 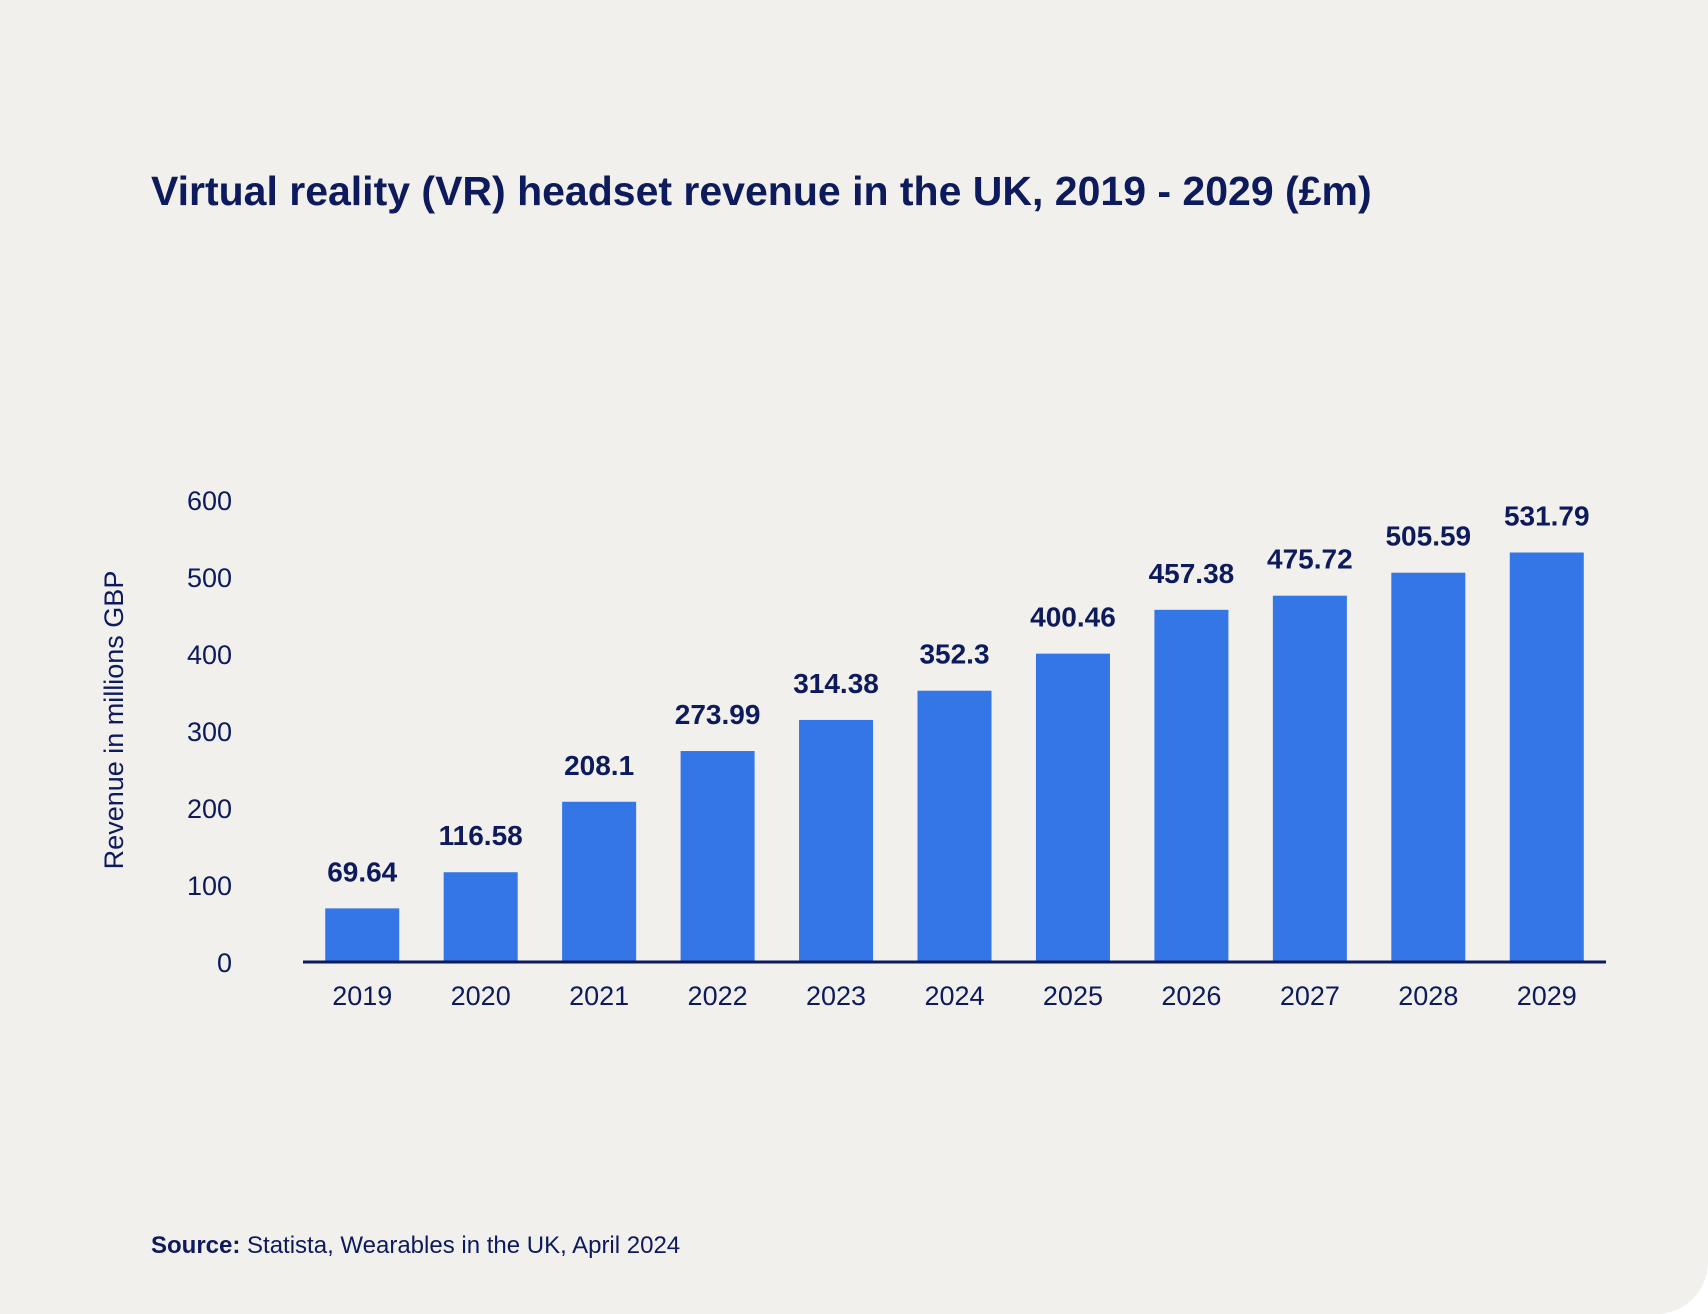 I want to click on source-label: Source:, so click(x=196, y=1245).